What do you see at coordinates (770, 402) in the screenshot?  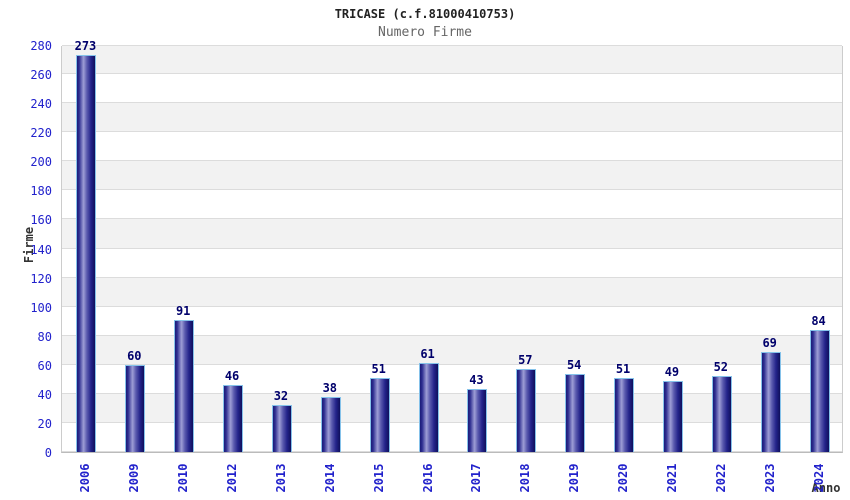 I see `bar-2023` at bounding box center [770, 402].